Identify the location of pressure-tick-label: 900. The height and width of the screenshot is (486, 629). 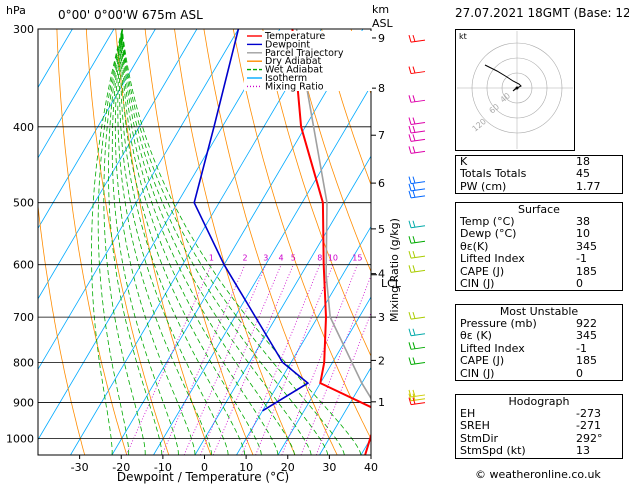
(23, 403).